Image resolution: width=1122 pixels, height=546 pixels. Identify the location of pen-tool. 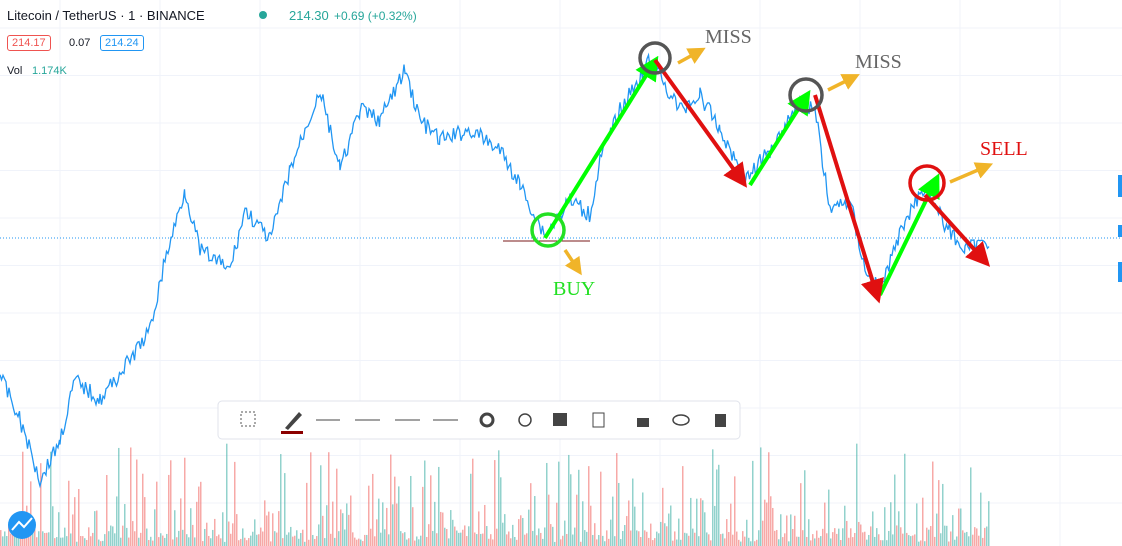
(293, 421).